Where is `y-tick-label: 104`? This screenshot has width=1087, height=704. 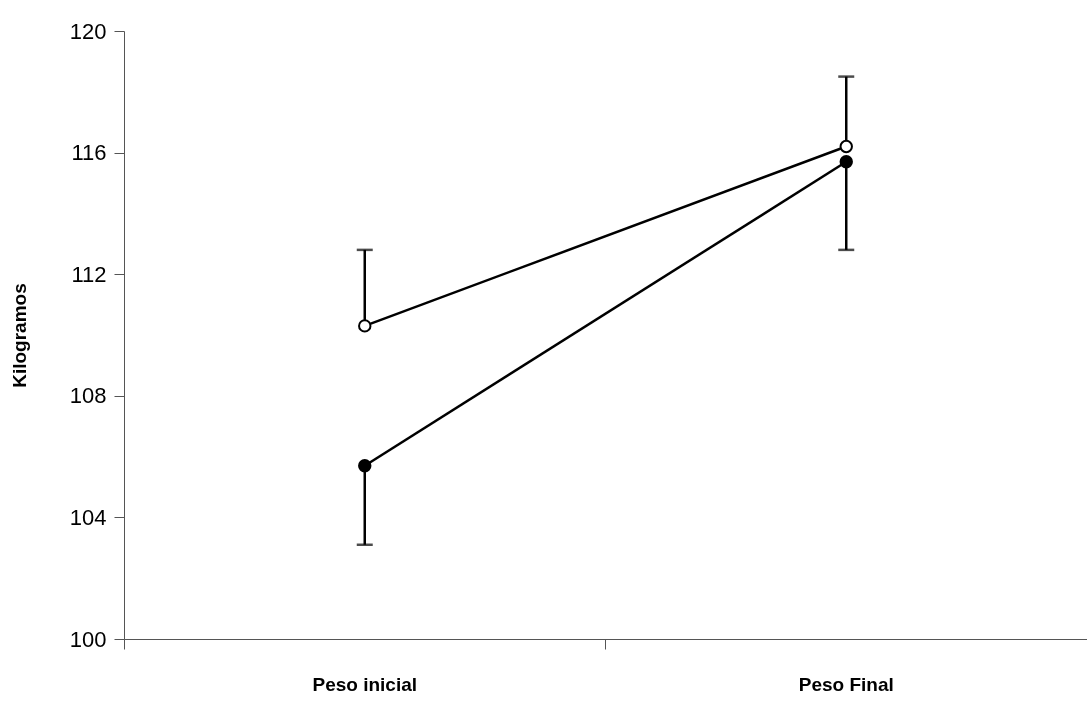 y-tick-label: 104 is located at coordinates (88, 517).